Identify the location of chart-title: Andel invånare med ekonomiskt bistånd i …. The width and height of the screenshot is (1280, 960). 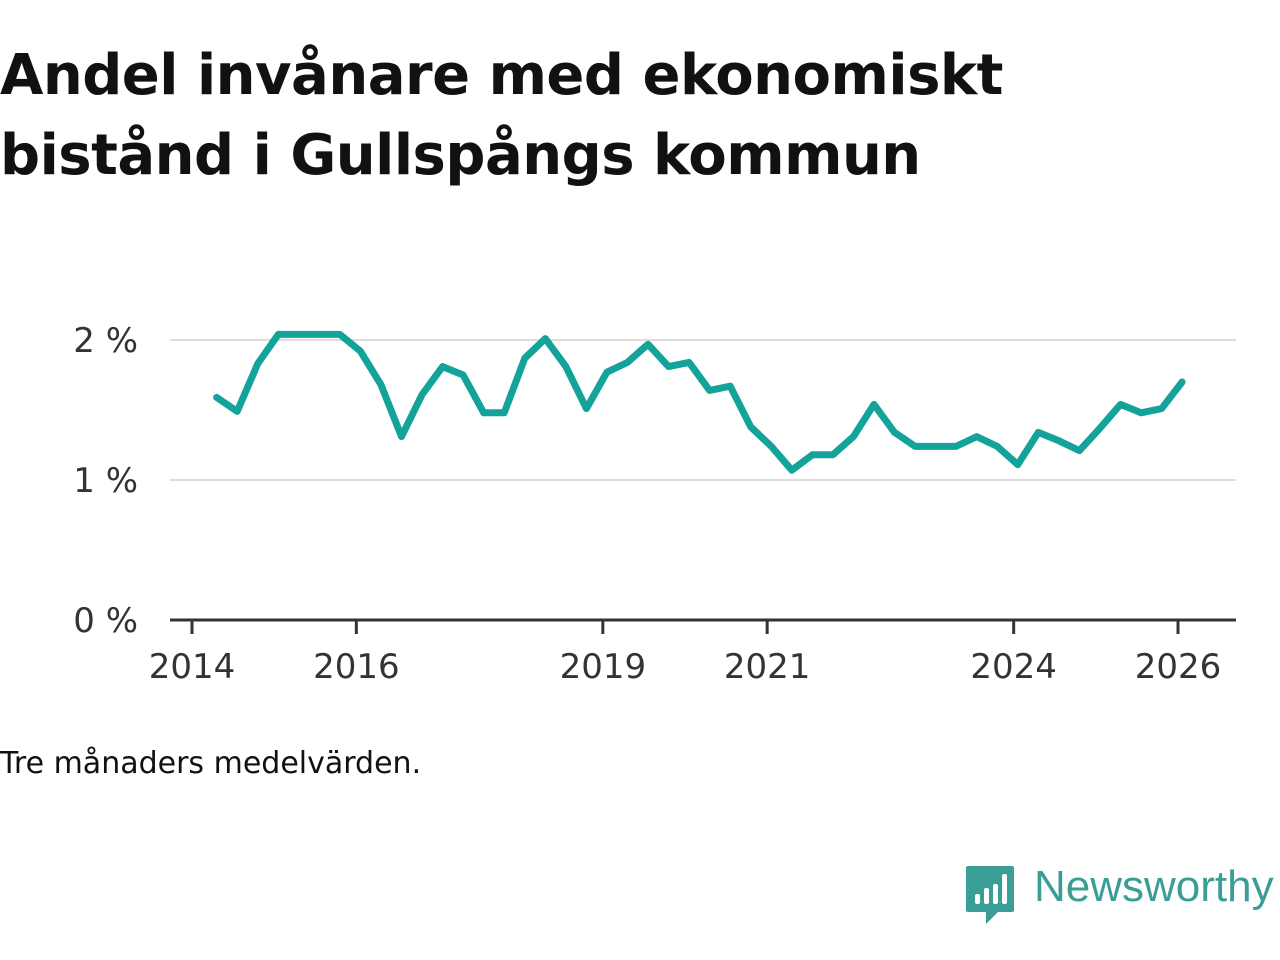
(501, 115).